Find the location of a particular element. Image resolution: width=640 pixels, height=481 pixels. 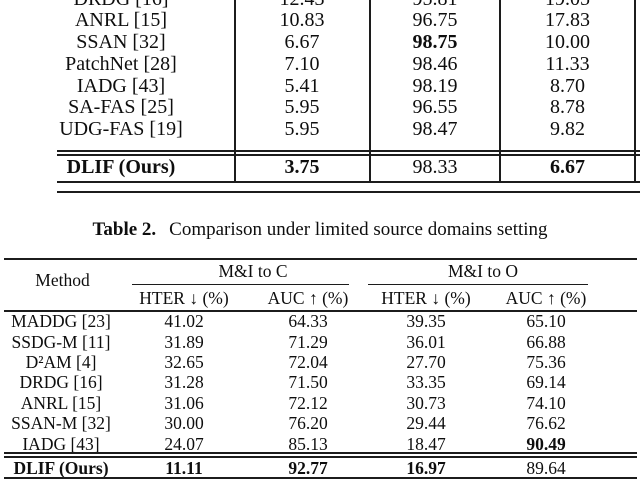

hter-cell: 36.01 is located at coordinates (426, 341).